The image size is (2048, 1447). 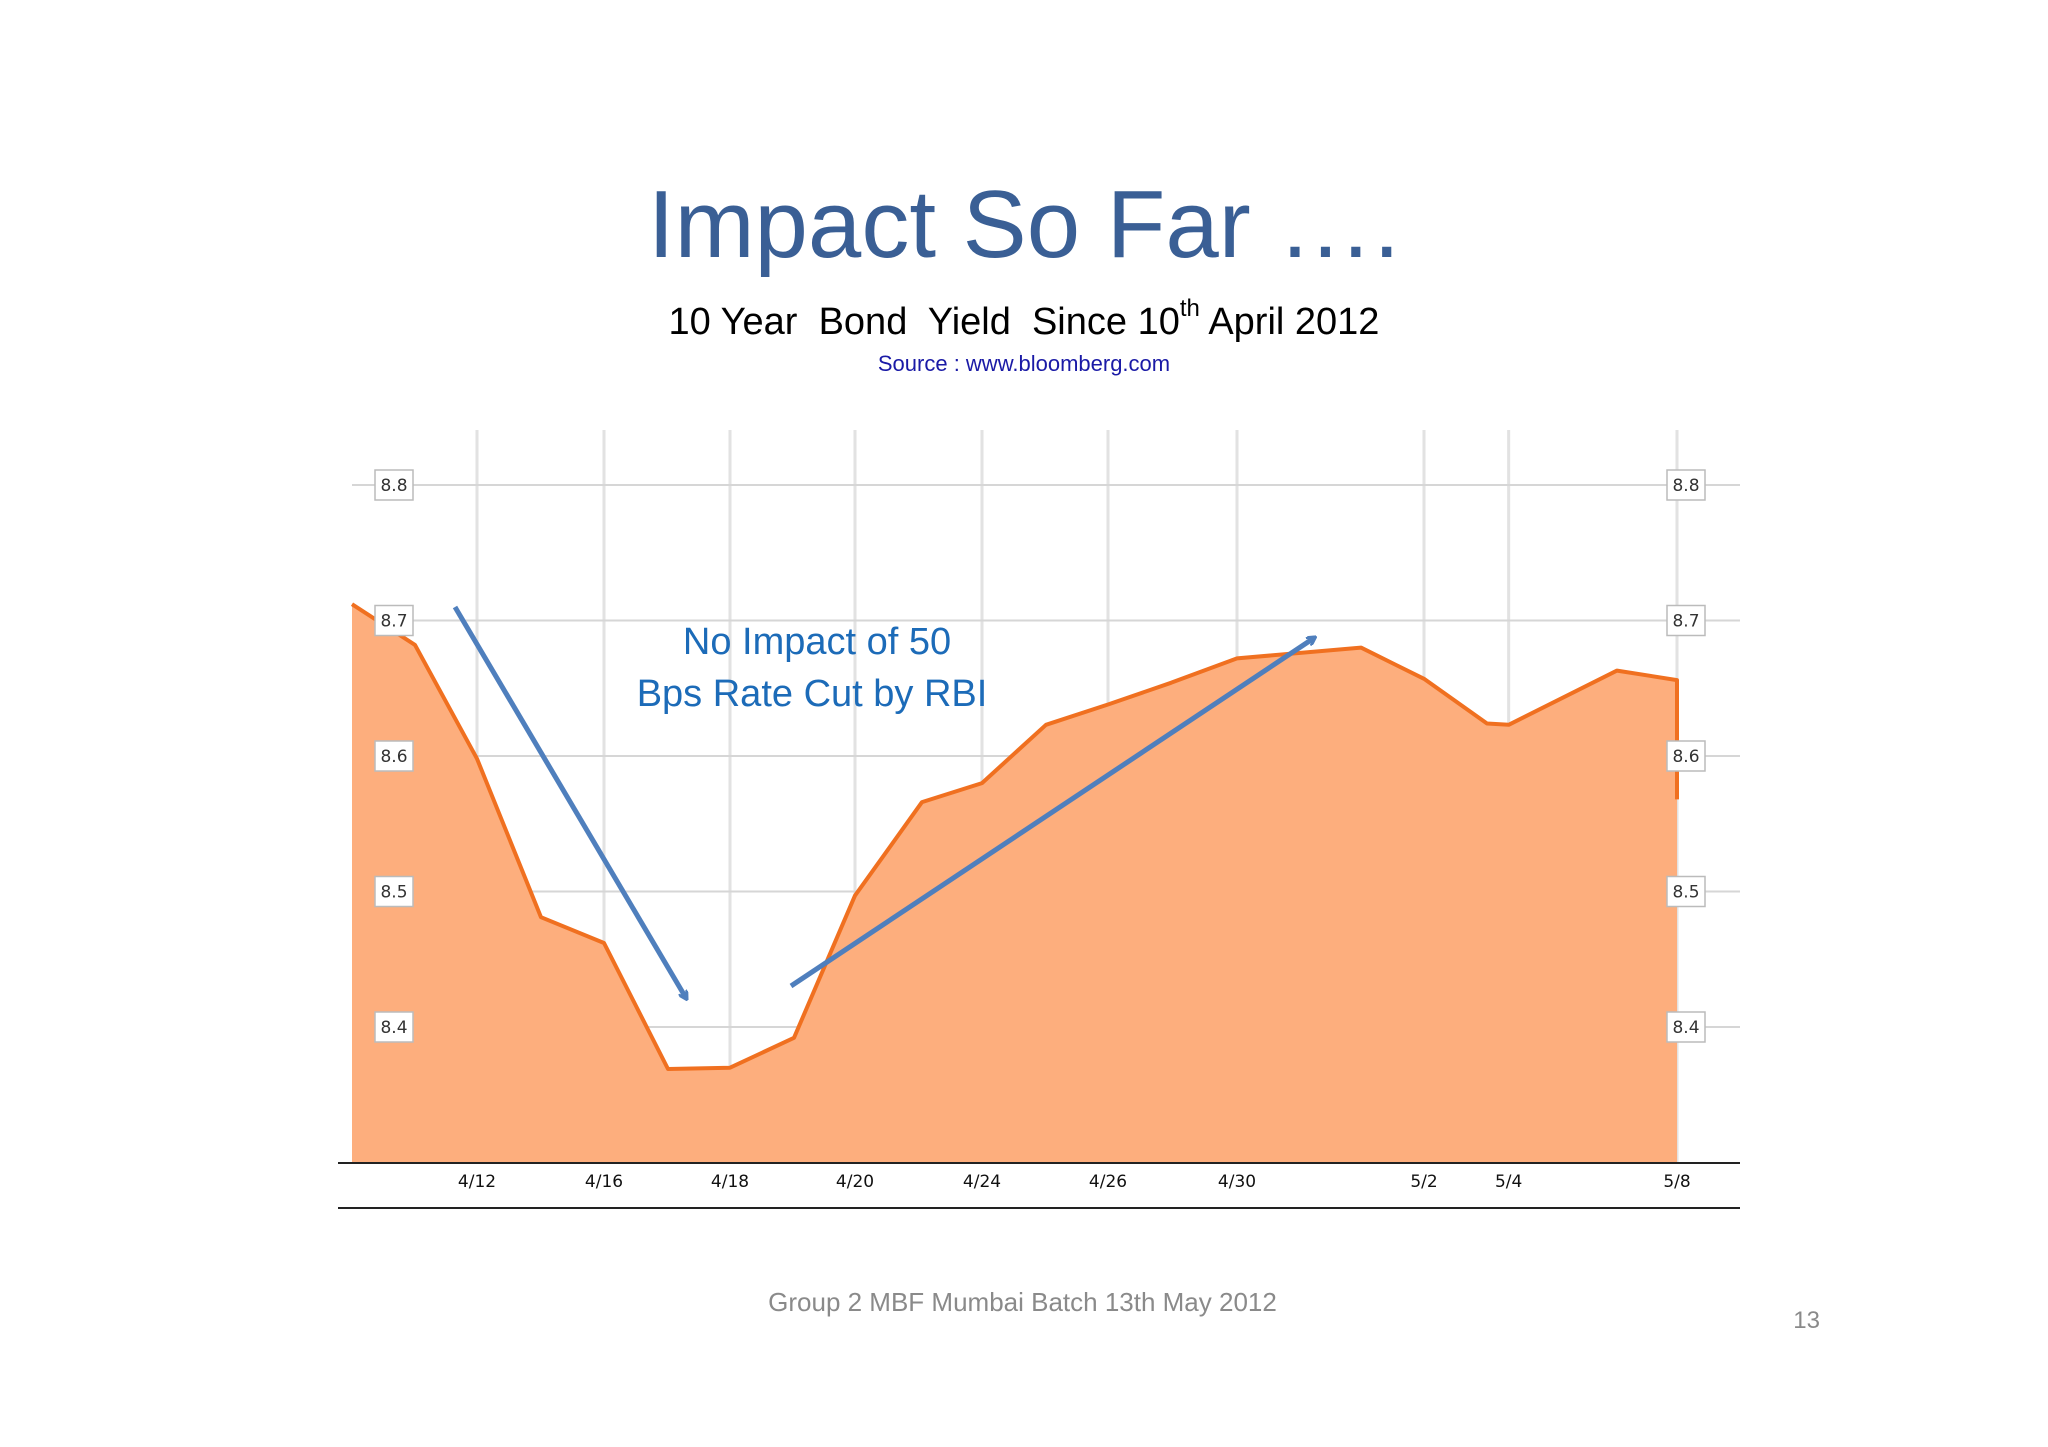 I want to click on x-tick-label: 5/4, so click(x=1508, y=1182).